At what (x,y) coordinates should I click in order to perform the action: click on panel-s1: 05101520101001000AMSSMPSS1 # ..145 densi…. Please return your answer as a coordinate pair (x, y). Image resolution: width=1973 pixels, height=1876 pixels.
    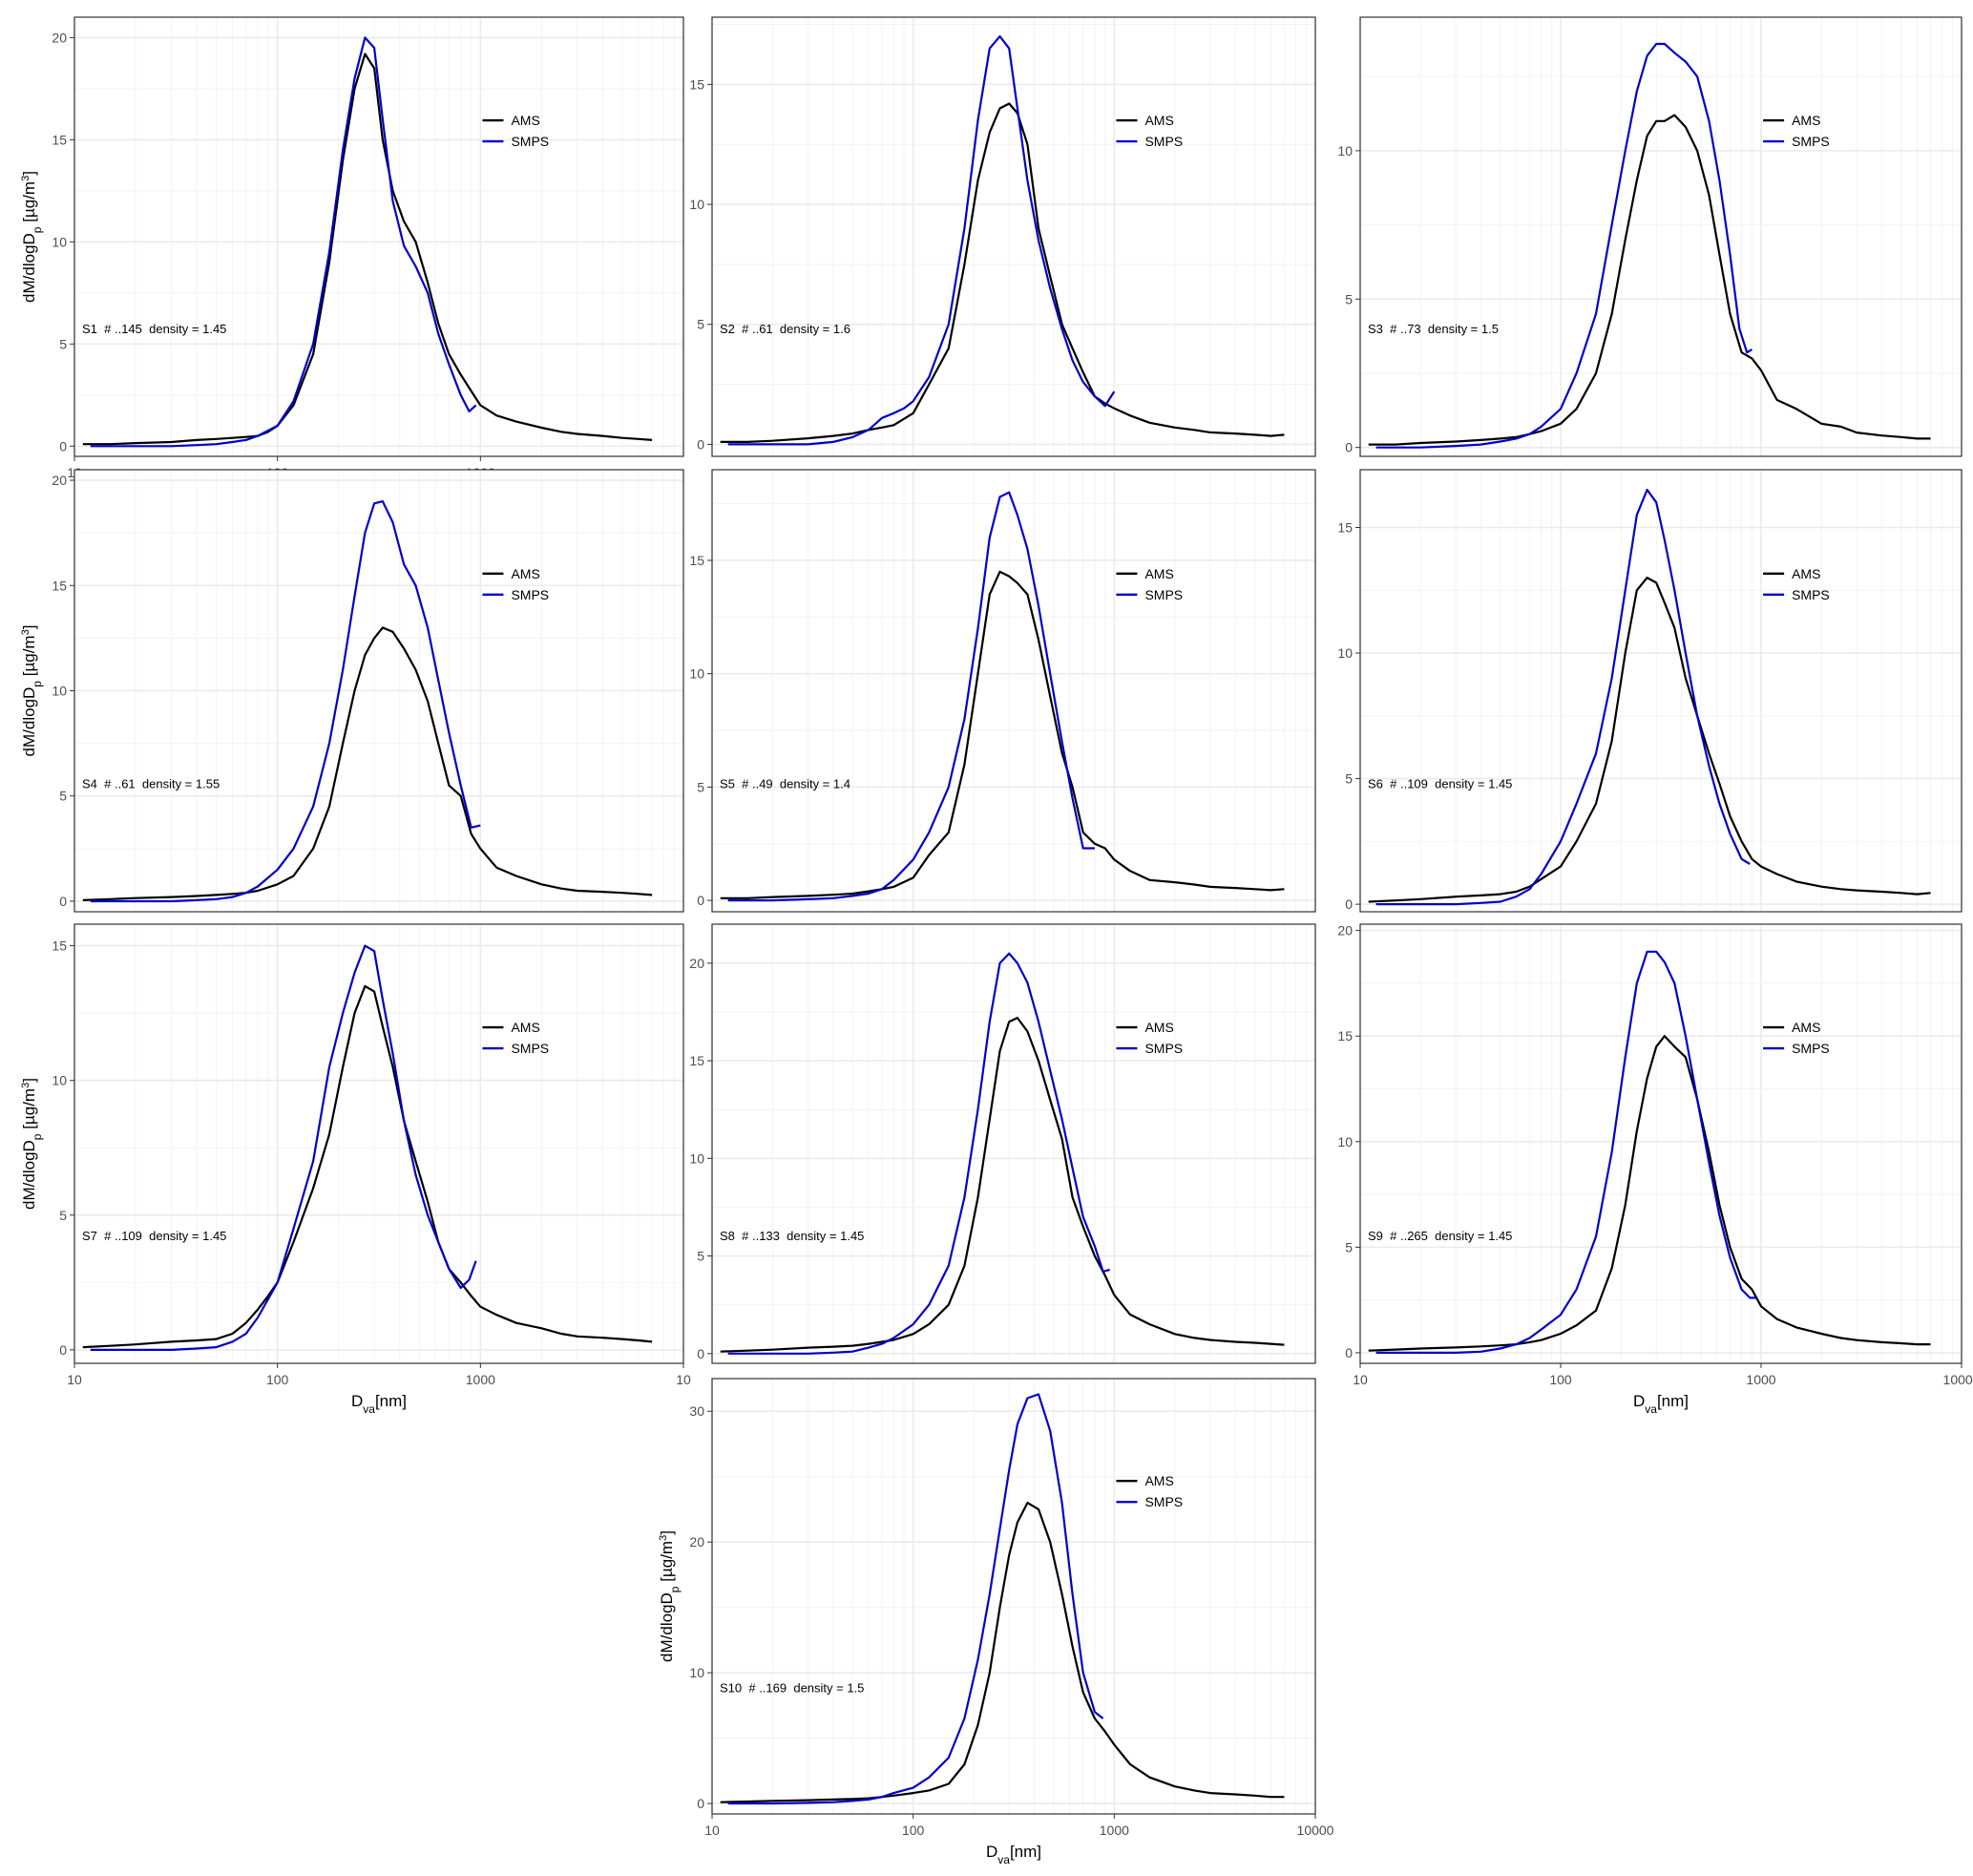
    Looking at the image, I should click on (352, 262).